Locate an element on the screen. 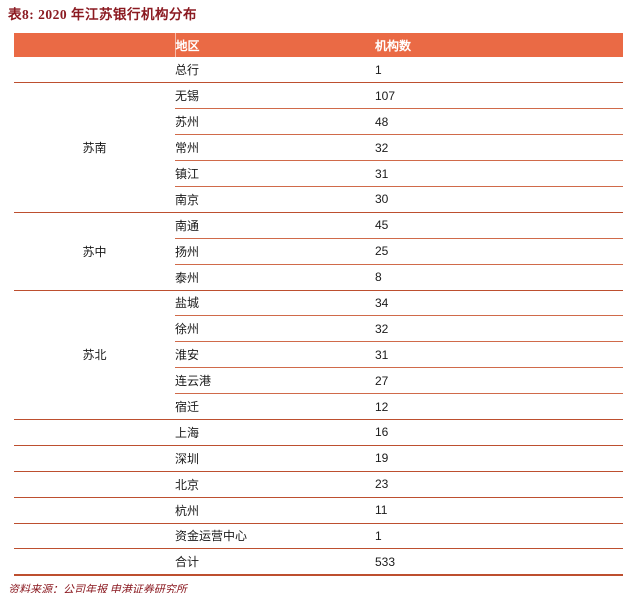  table-row: 镇江 31 is located at coordinates (318, 173).